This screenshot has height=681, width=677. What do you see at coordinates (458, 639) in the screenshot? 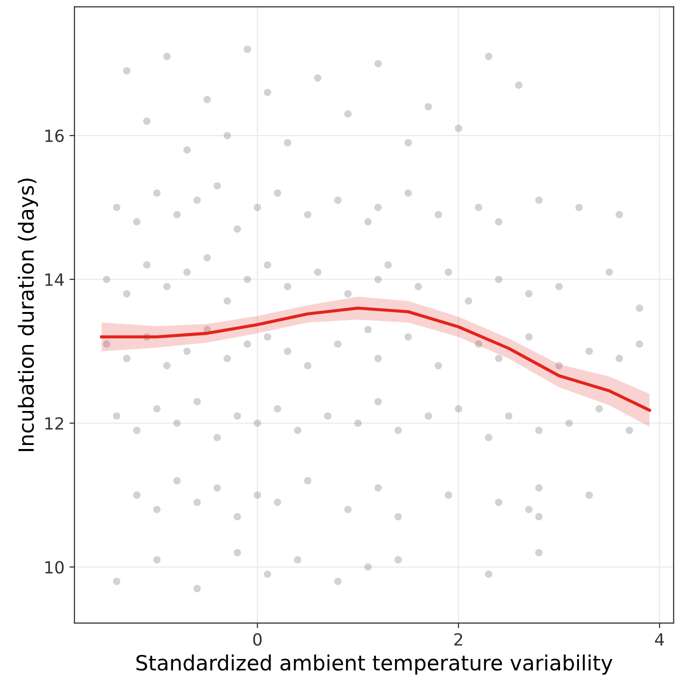
I see `x-tick-label: 2` at bounding box center [458, 639].